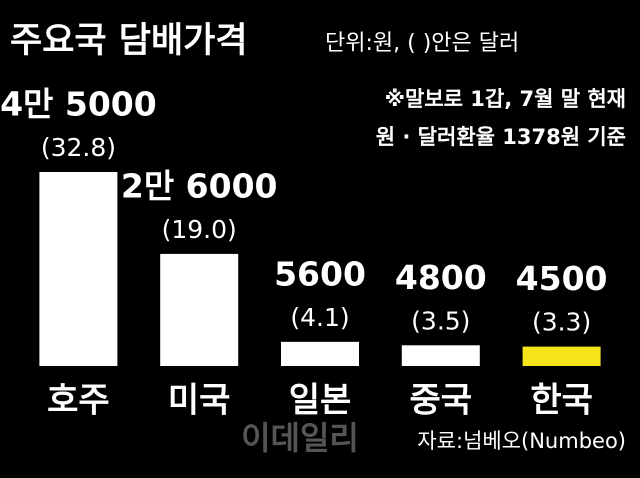 This screenshot has height=478, width=640. Describe the element at coordinates (505, 99) in the screenshot. I see `annotation: ※말보로 1갑, 7월 말 현재` at that location.